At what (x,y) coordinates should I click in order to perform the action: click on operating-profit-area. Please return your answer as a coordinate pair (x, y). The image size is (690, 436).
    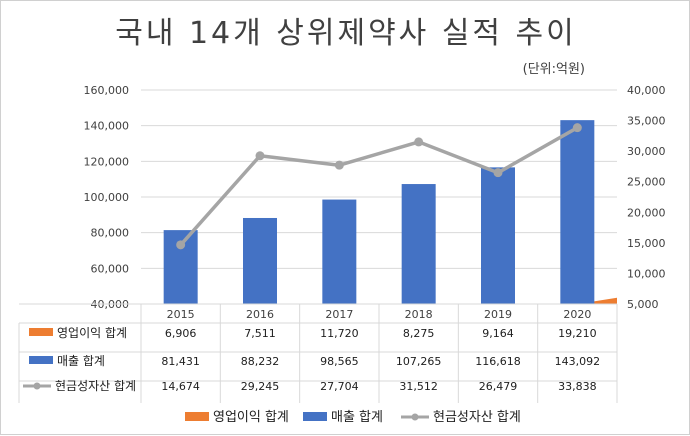
    Looking at the image, I should click on (379, 300).